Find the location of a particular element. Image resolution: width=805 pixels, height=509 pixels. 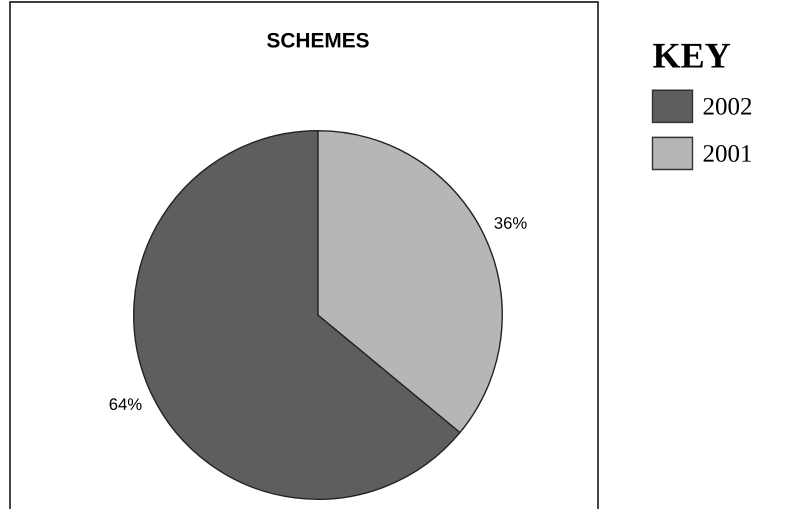

legend-label: 2002 is located at coordinates (728, 106).